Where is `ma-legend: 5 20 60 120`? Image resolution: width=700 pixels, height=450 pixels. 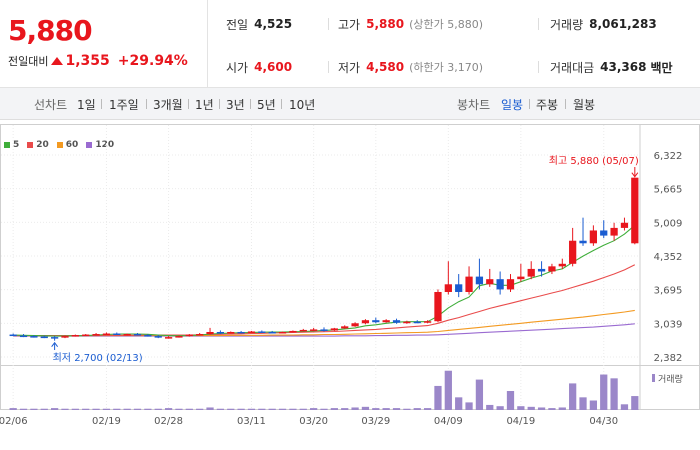
ma-legend: 5 20 60 120 is located at coordinates (59, 145).